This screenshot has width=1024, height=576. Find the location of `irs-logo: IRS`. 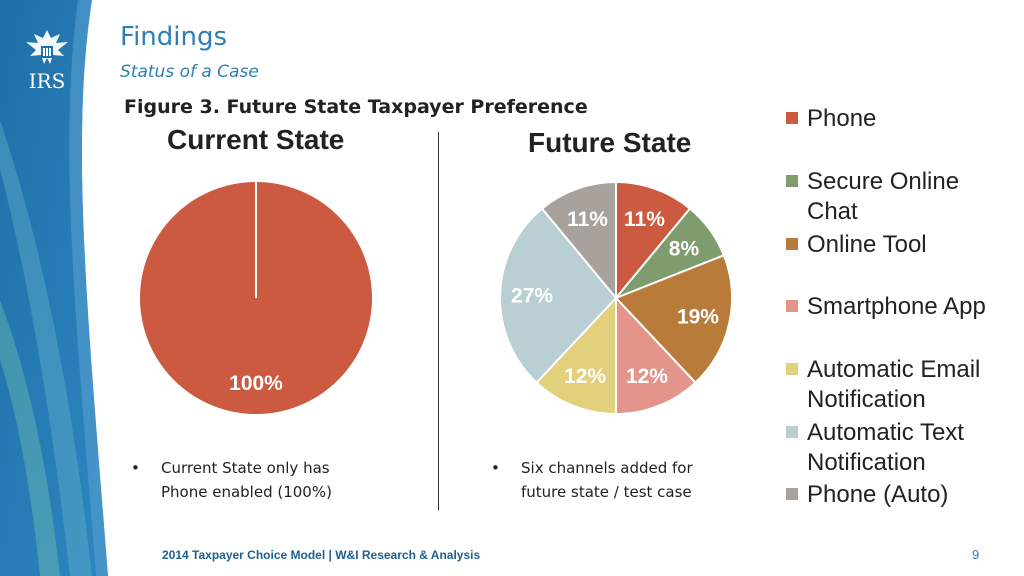

irs-logo: IRS is located at coordinates (47, 57).